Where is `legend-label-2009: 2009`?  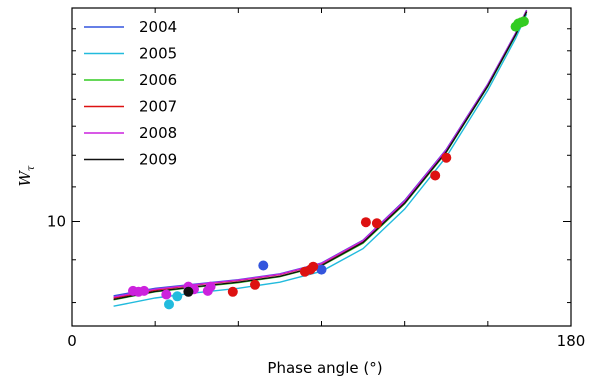 legend-label-2009: 2009 is located at coordinates (158, 160).